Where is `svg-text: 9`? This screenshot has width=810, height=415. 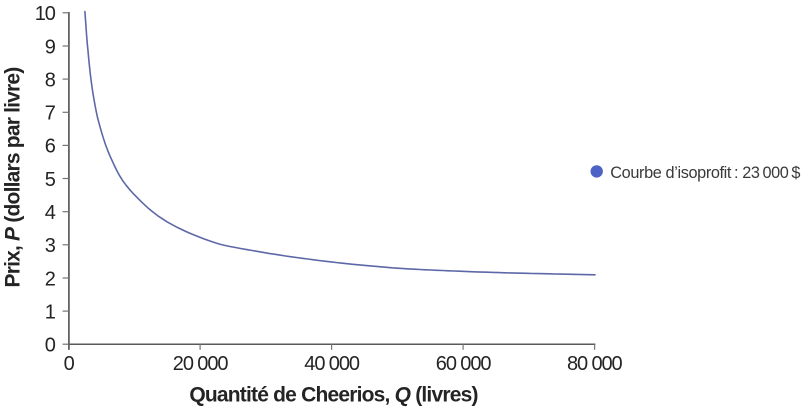
svg-text: 9 is located at coordinates (50, 47).